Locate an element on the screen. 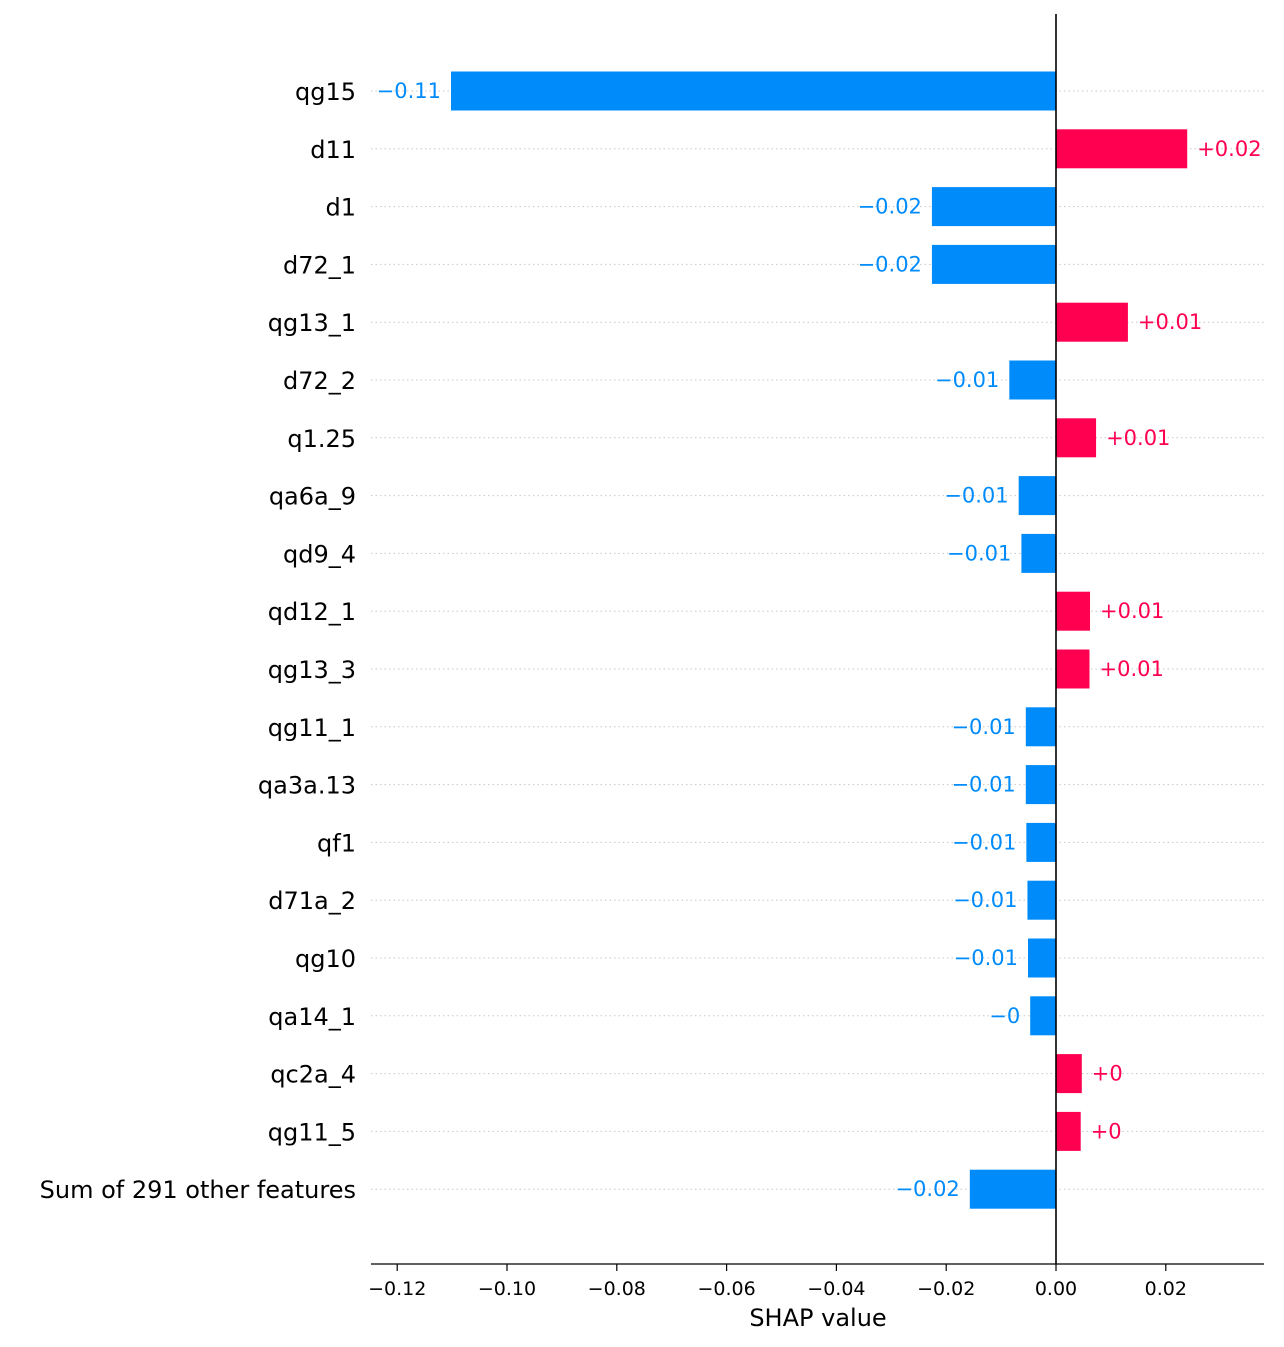  x-tick-label: −0.02 is located at coordinates (946, 1289).